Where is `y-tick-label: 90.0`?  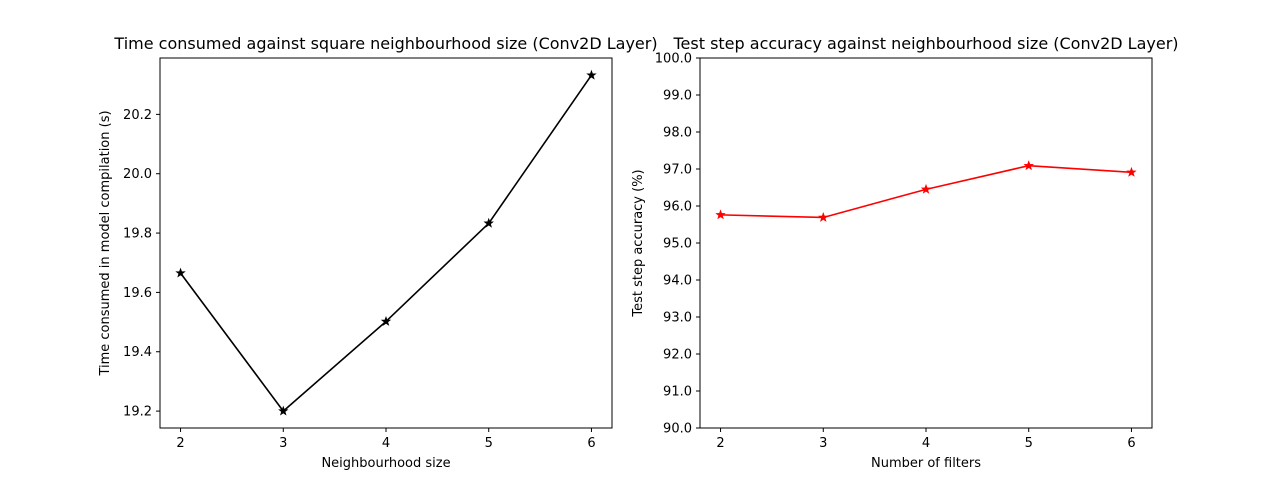
y-tick-label: 90.0 is located at coordinates (677, 429).